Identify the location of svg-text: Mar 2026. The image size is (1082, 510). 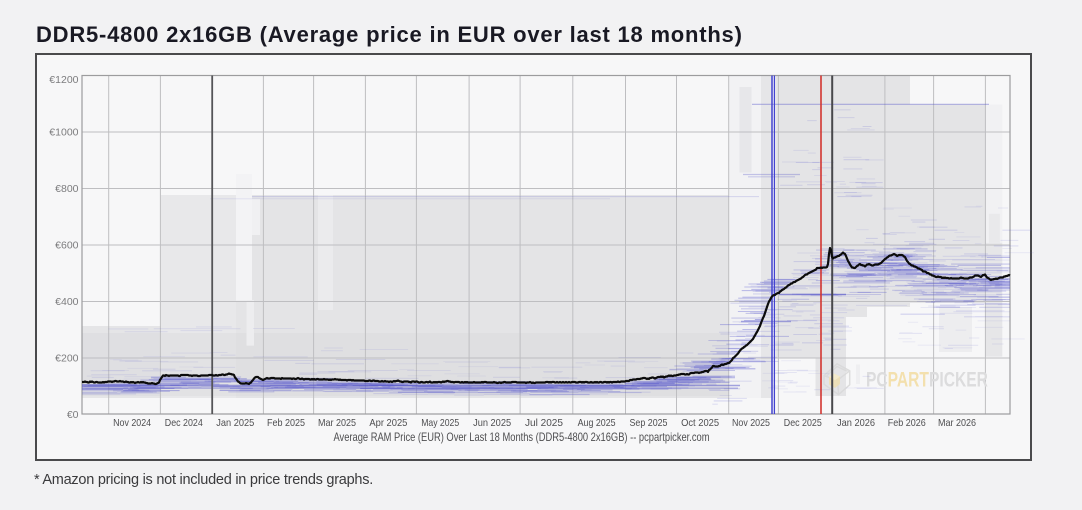
(957, 423).